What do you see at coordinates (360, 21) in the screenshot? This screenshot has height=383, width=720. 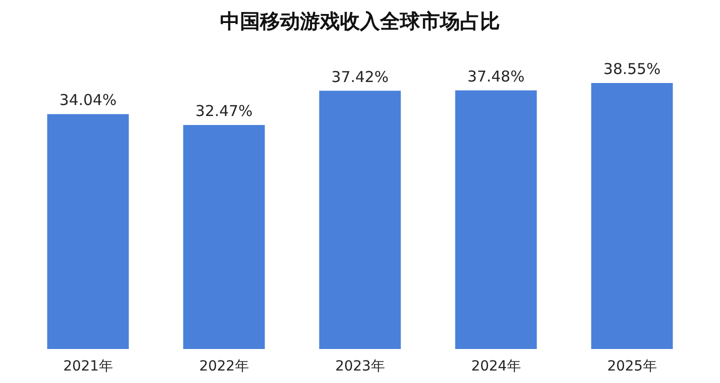 I see `chart-title: 中国移动游戏收入全球市场占比` at bounding box center [360, 21].